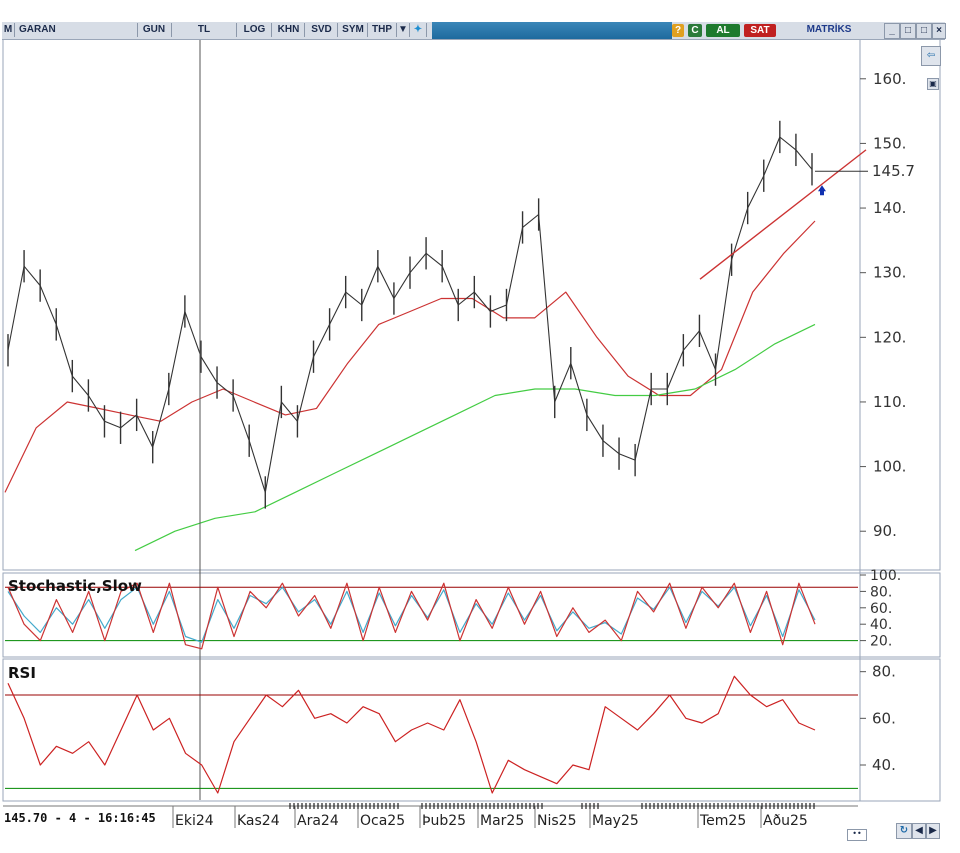 The image size is (960, 853). I want to click on stoch-tick-label: 20., so click(881, 642).